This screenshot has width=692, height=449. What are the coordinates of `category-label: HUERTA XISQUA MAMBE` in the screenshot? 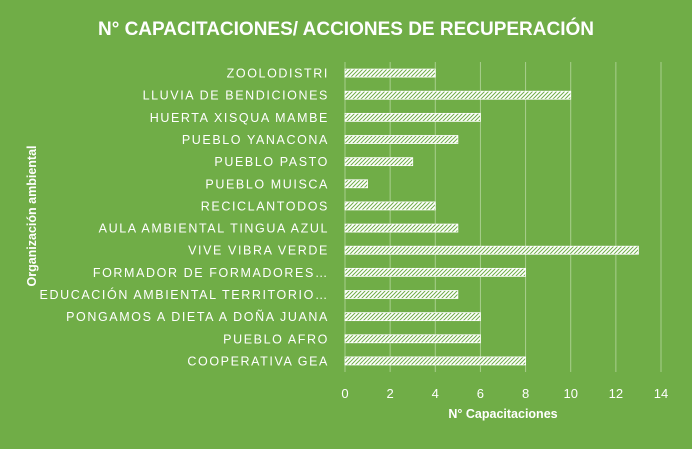 It's located at (239, 118).